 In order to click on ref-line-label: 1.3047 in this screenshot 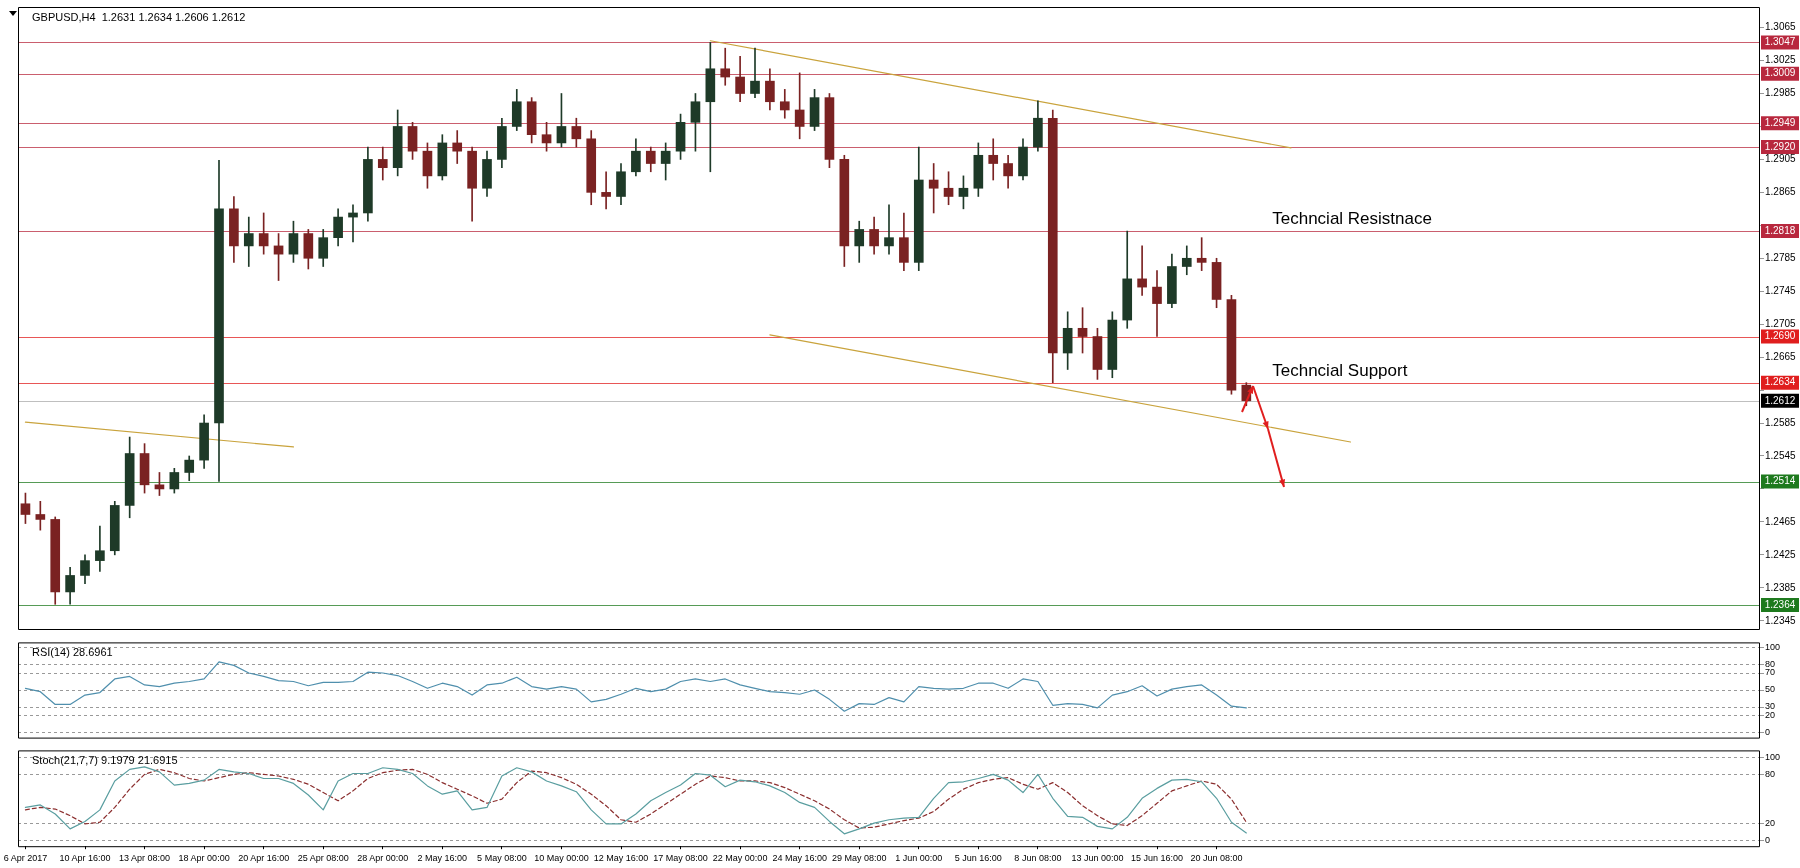, I will do `click(1780, 42)`.